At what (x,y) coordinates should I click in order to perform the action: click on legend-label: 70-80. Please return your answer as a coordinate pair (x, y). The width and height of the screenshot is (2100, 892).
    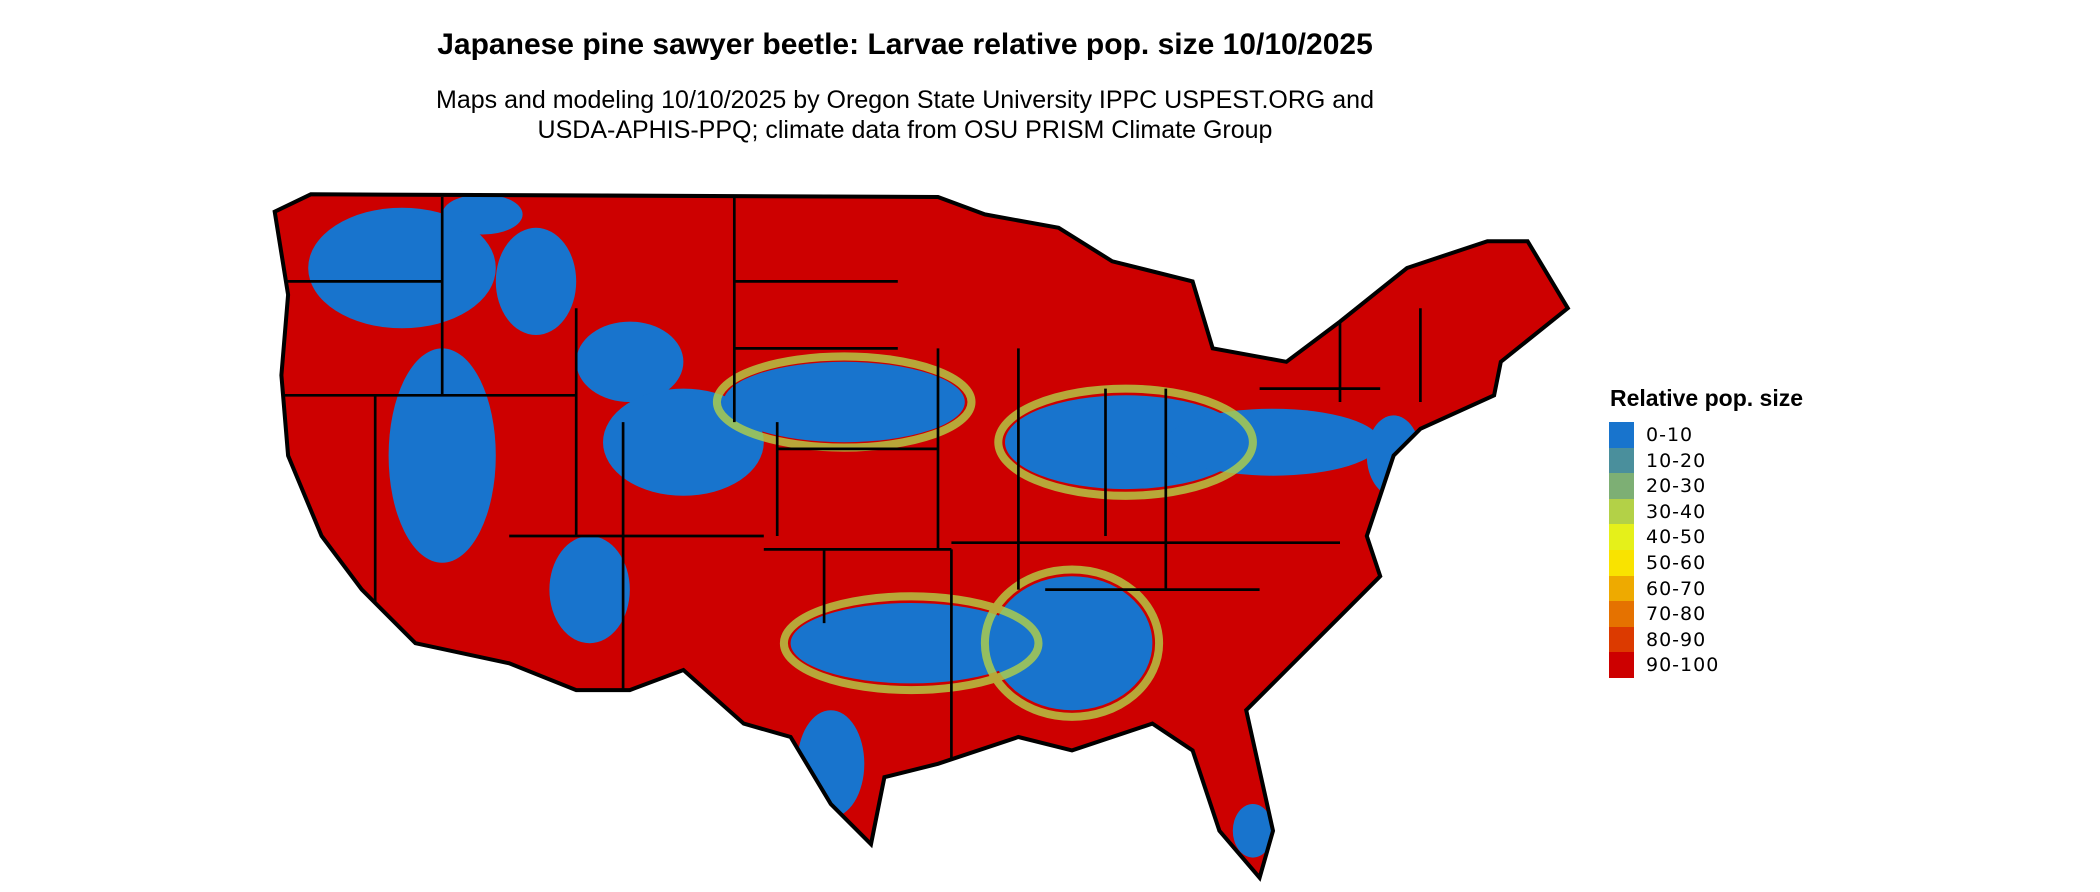
    Looking at the image, I should click on (1676, 614).